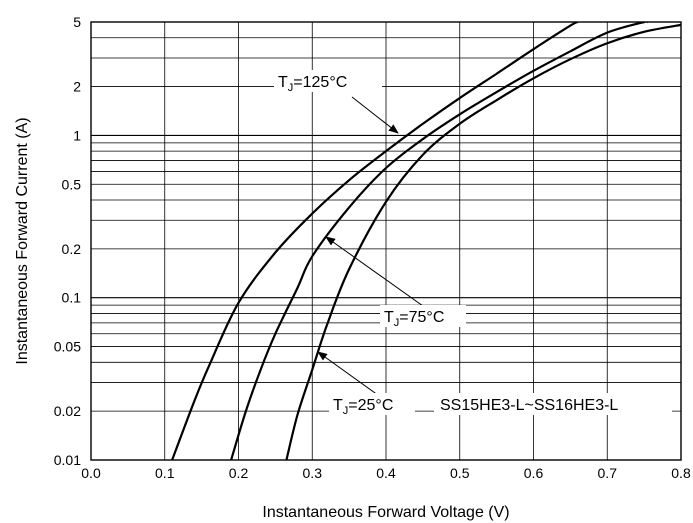  Describe the element at coordinates (67, 411) in the screenshot. I see `y-tick-label: 0.02` at that location.